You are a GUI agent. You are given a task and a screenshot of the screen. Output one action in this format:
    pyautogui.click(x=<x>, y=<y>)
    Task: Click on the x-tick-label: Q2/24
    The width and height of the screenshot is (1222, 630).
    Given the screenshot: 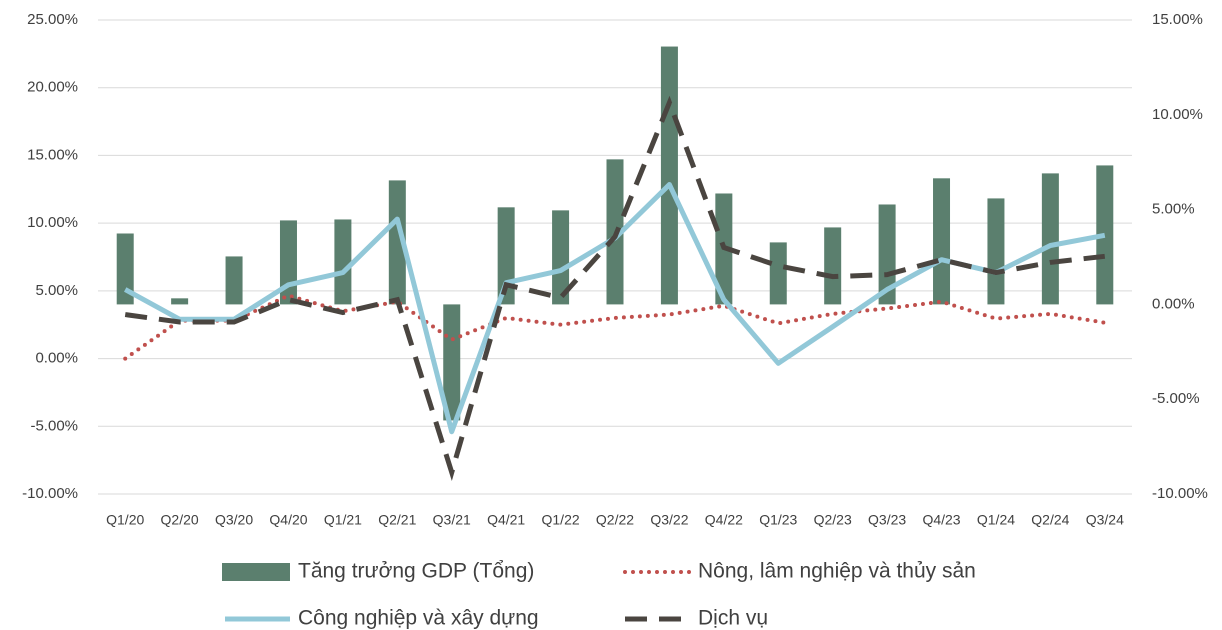 What is the action you would take?
    pyautogui.click(x=1050, y=520)
    